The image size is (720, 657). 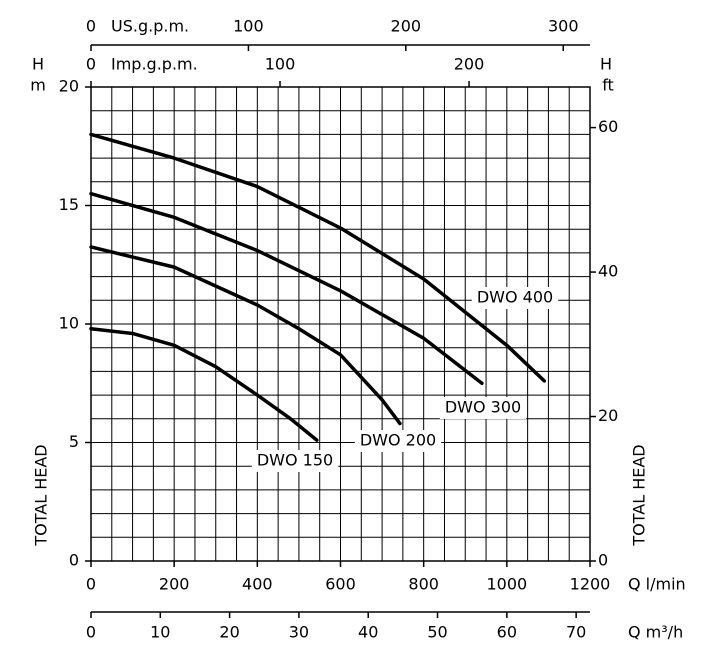 I want to click on y-label: TOTAL HEAD, so click(x=41, y=495).